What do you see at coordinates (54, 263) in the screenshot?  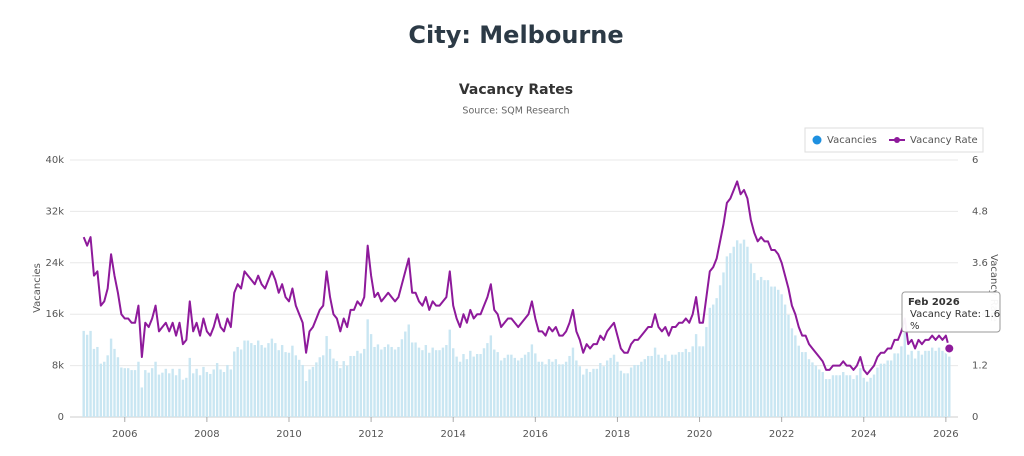 I see `y-tick-label: 24k` at bounding box center [54, 263].